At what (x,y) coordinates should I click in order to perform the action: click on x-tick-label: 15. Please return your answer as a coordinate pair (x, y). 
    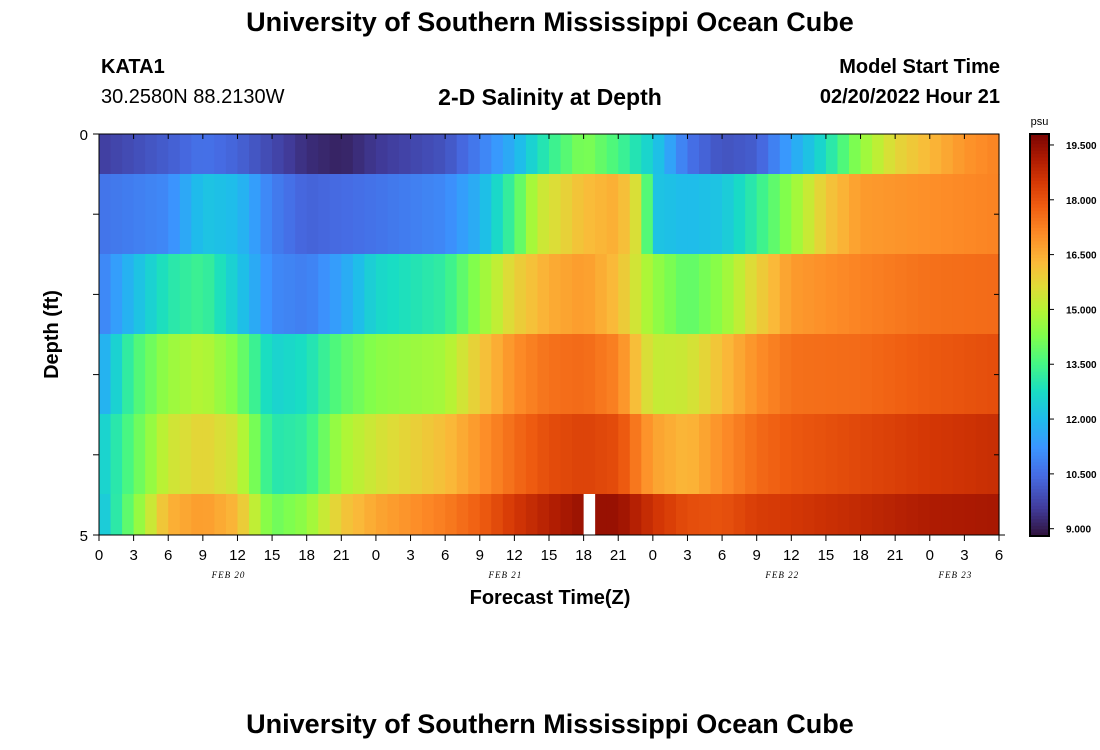
    Looking at the image, I should click on (272, 555).